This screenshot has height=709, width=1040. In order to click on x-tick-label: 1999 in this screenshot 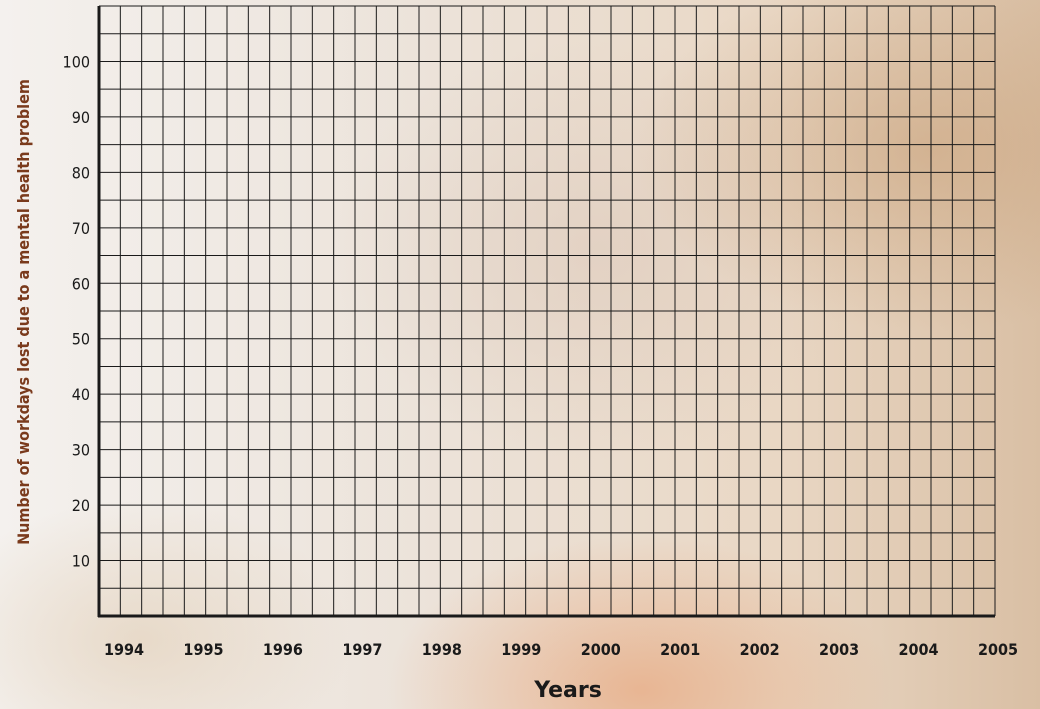, I will do `click(521, 649)`.